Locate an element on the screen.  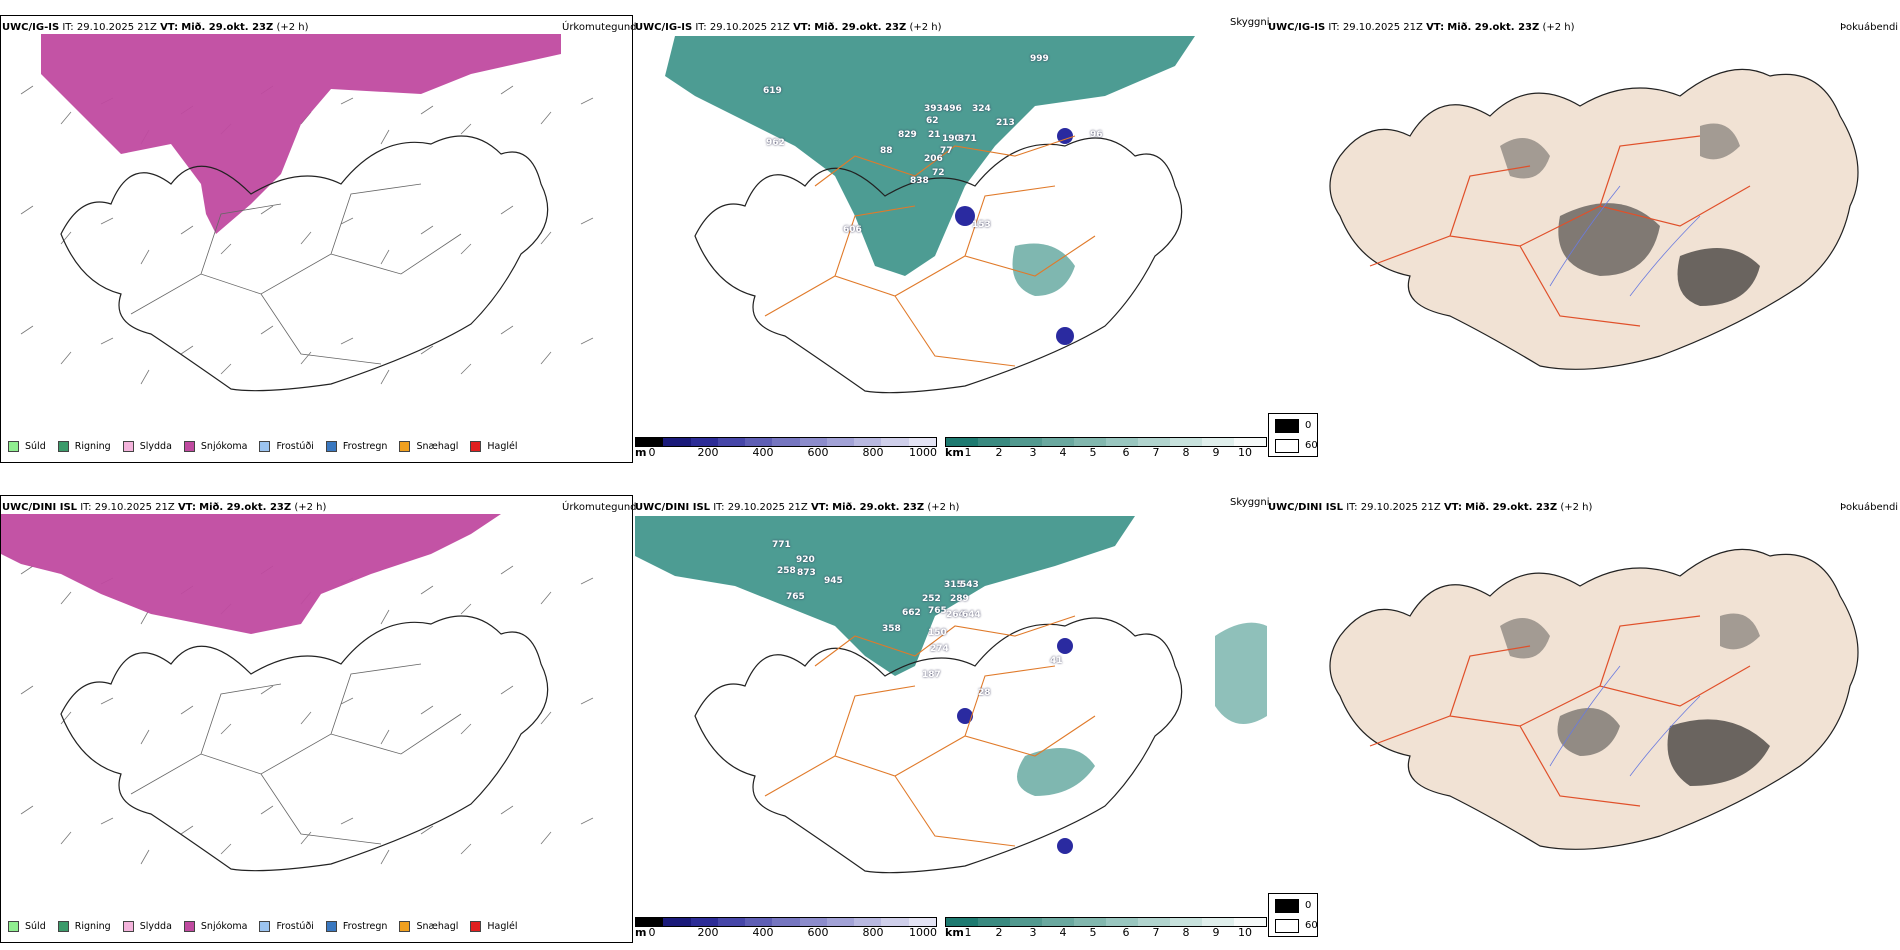
height-colorbar is located at coordinates (786, 922).